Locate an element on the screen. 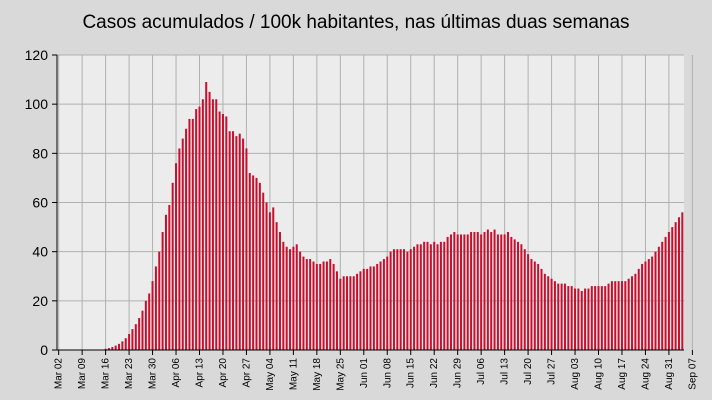 Image resolution: width=712 pixels, height=400 pixels. y-tick-label: 40 is located at coordinates (40, 252).